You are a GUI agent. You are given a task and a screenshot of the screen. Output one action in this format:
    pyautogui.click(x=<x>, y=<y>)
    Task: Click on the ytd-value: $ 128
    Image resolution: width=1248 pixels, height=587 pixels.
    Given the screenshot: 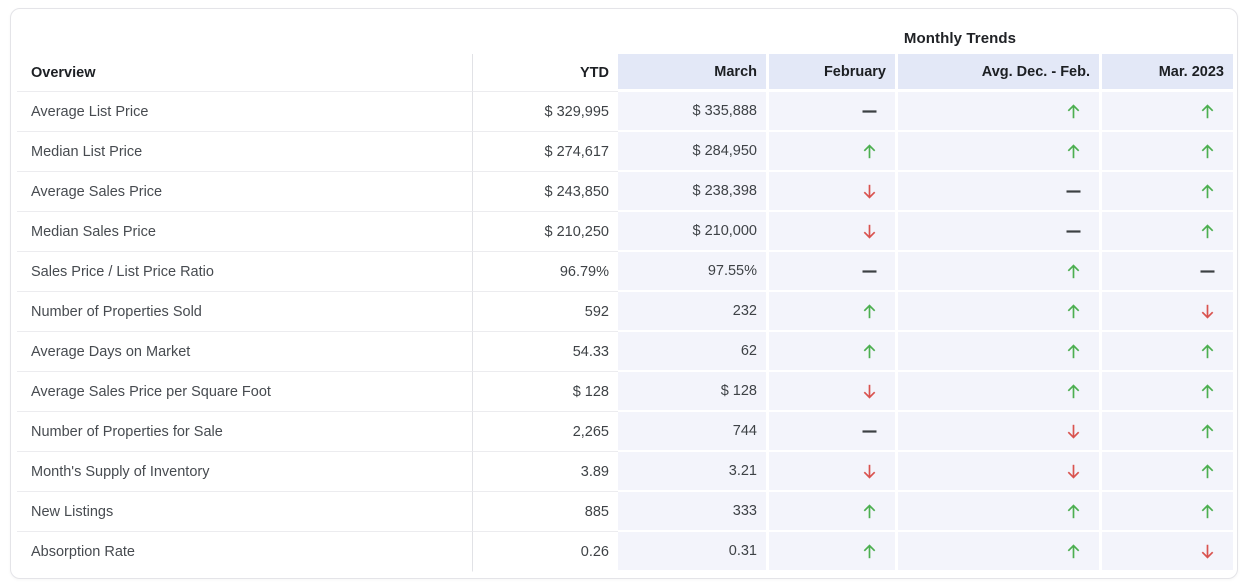 What is the action you would take?
    pyautogui.click(x=545, y=392)
    